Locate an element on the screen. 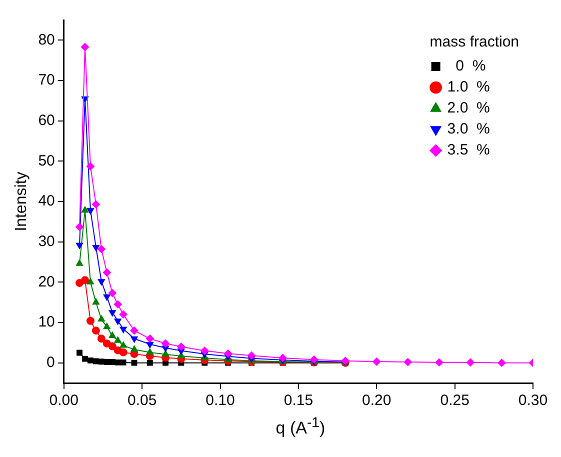  legend-label: 3.5 % is located at coordinates (468, 150).